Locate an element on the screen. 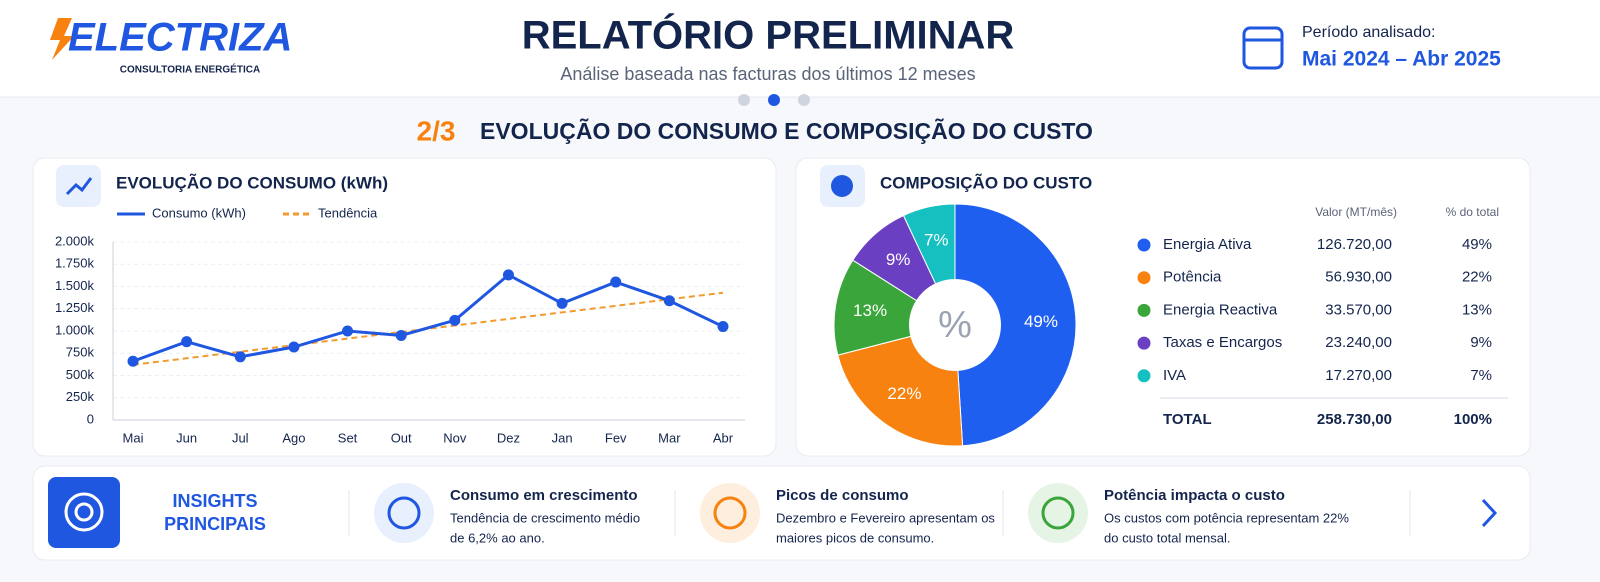 This screenshot has height=582, width=1600. x-tick-label: Nov is located at coordinates (455, 437).